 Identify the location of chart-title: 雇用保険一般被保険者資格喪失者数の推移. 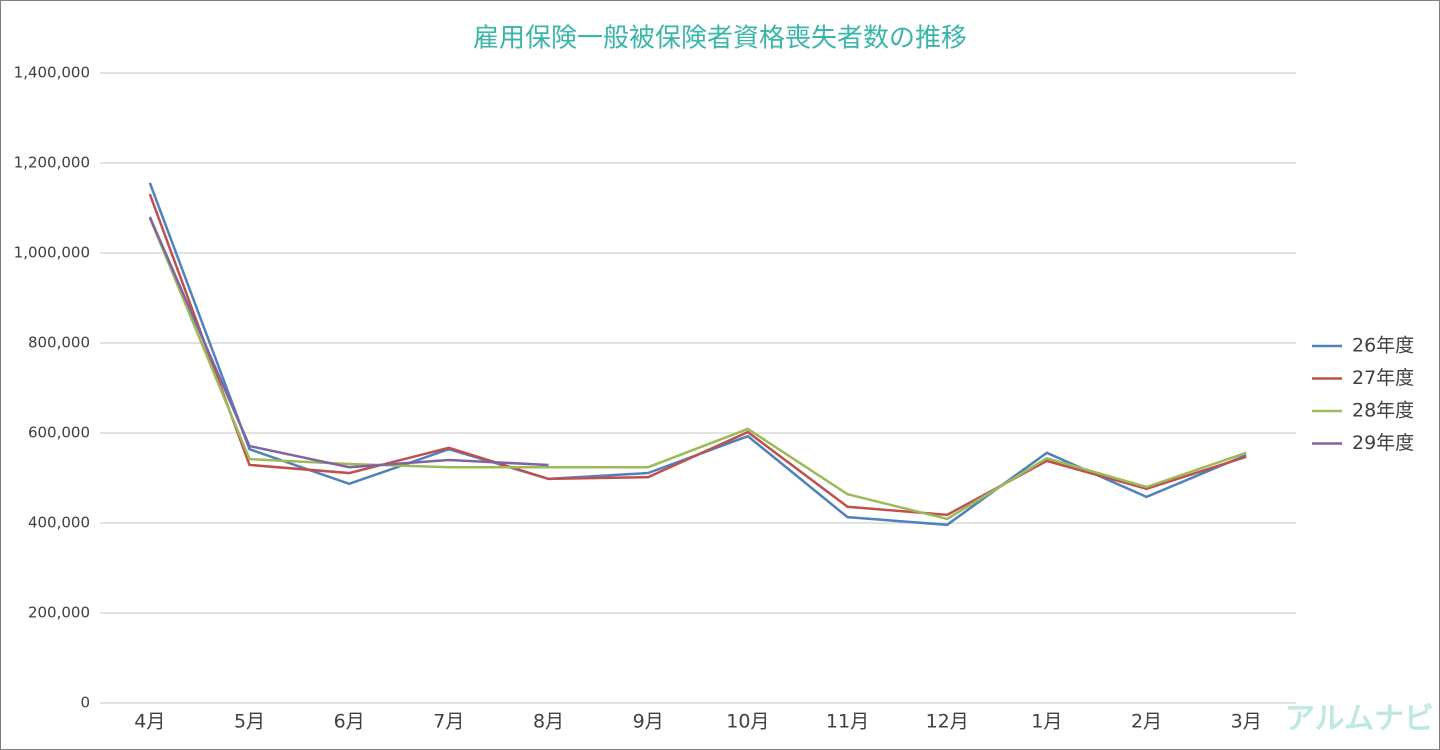
(720, 39).